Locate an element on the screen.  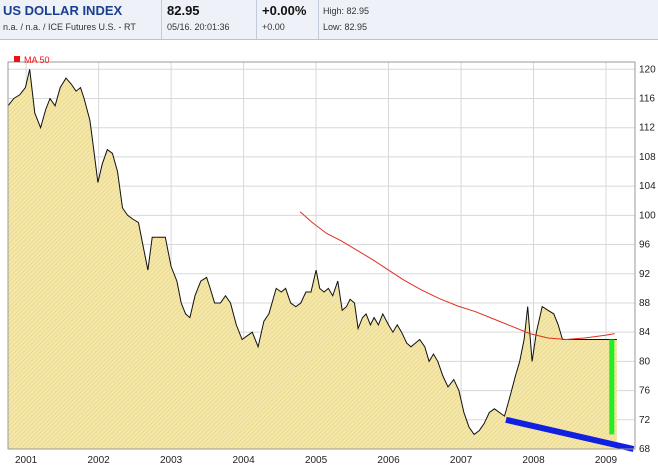
y-tick-label: 92 is located at coordinates (645, 274).